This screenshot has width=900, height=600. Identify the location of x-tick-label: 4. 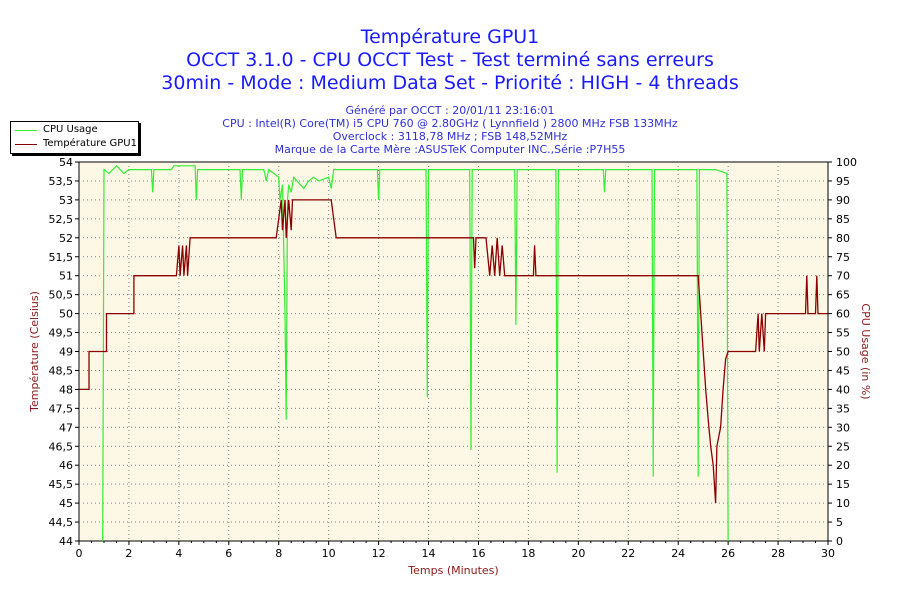
(178, 553).